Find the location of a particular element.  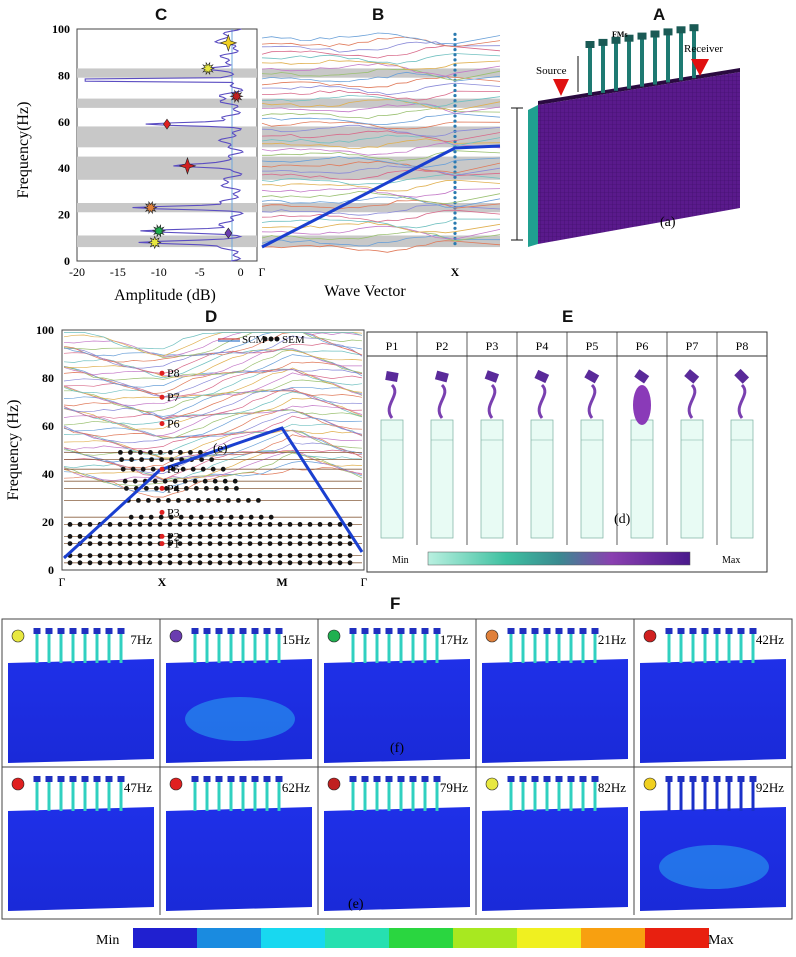

soil-block is located at coordinates (397, 711).